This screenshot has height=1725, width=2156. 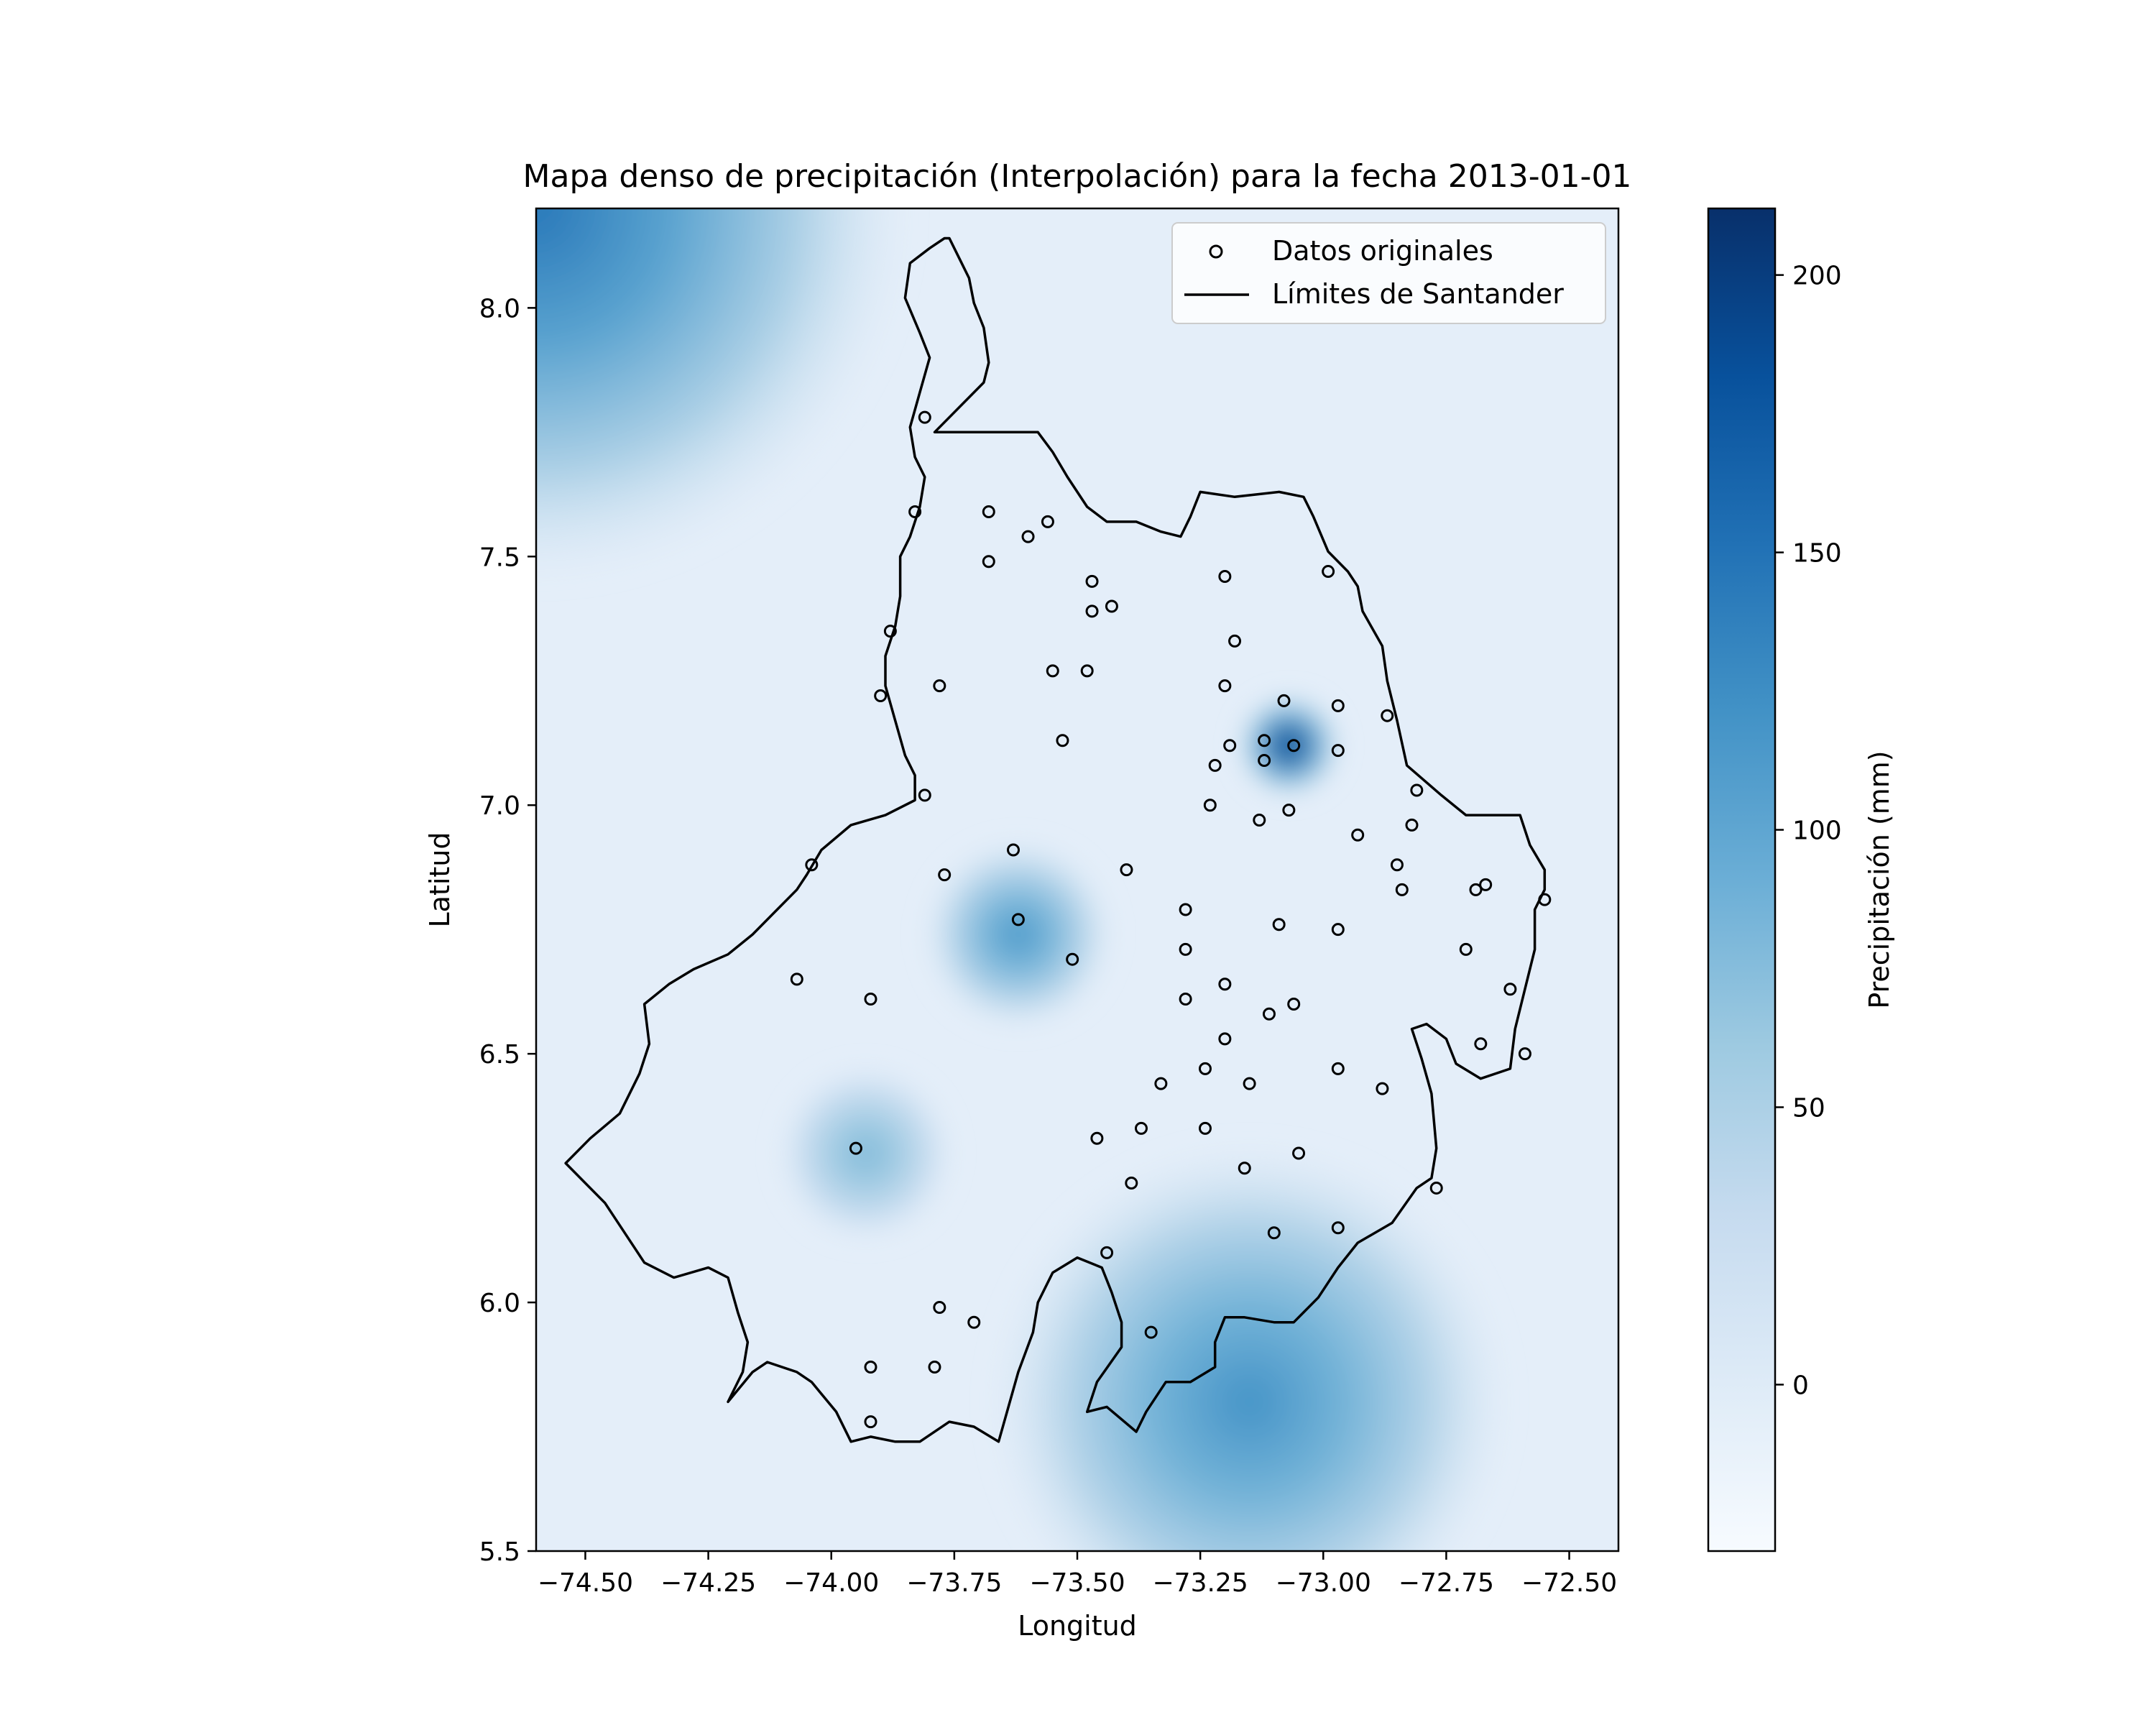 I want to click on legend-box, so click(x=1389, y=273).